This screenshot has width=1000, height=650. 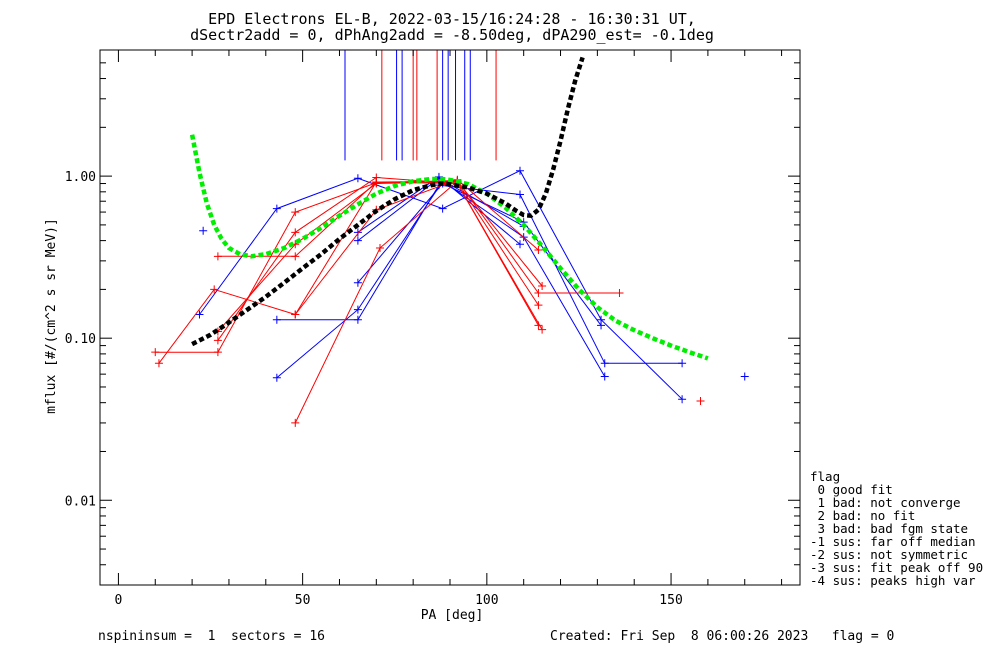 I want to click on legend-title: flag, so click(x=825, y=476).